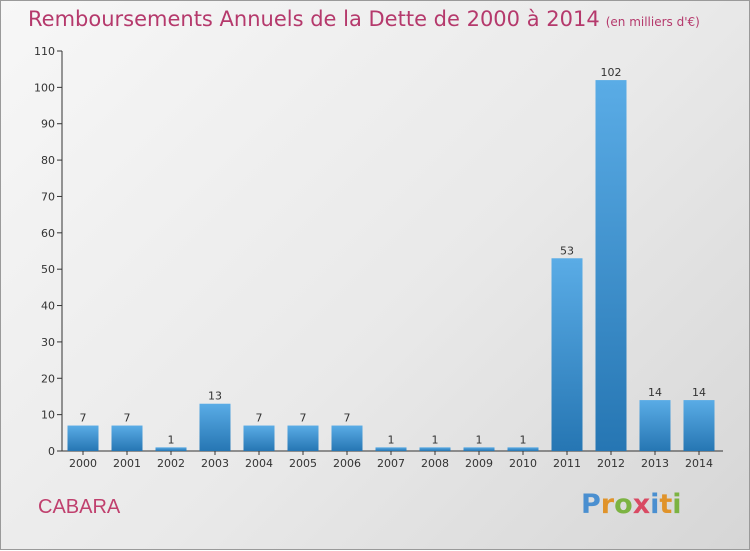  Describe the element at coordinates (48, 233) in the screenshot. I see `y-tick-label: 60` at that location.